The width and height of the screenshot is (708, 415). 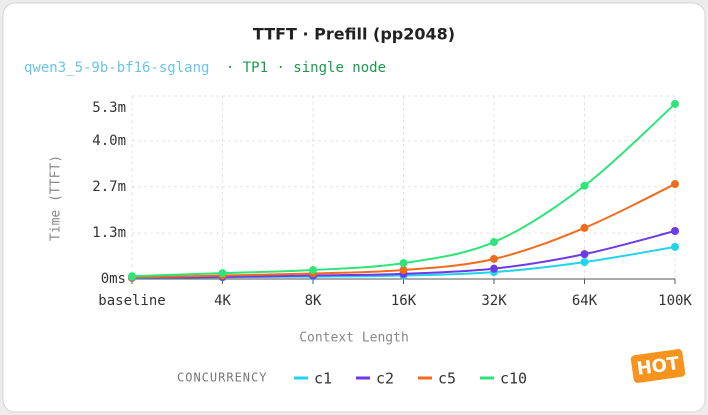 What do you see at coordinates (56, 198) in the screenshot?
I see `y-axis-title: Time (TTFT)` at bounding box center [56, 198].